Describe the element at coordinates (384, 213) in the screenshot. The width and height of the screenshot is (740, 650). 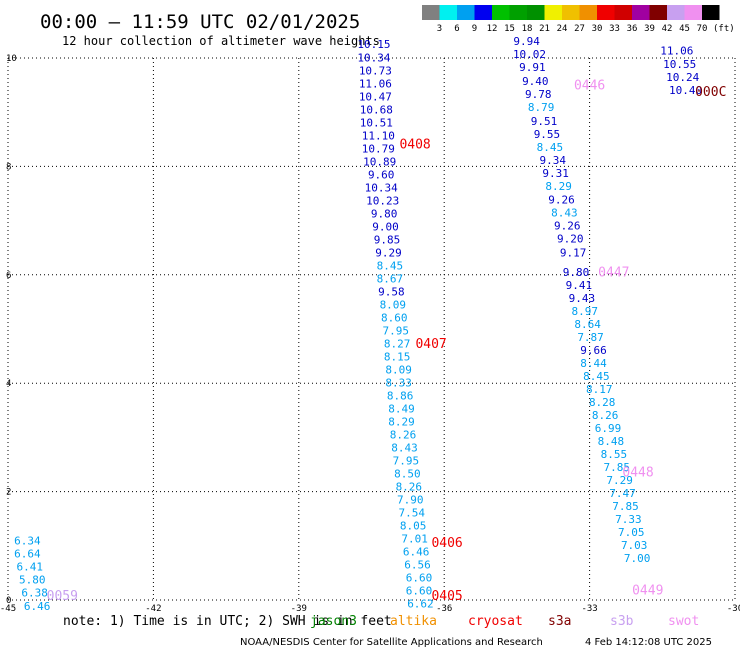
I see `wave-height-label: 9.80` at that location.